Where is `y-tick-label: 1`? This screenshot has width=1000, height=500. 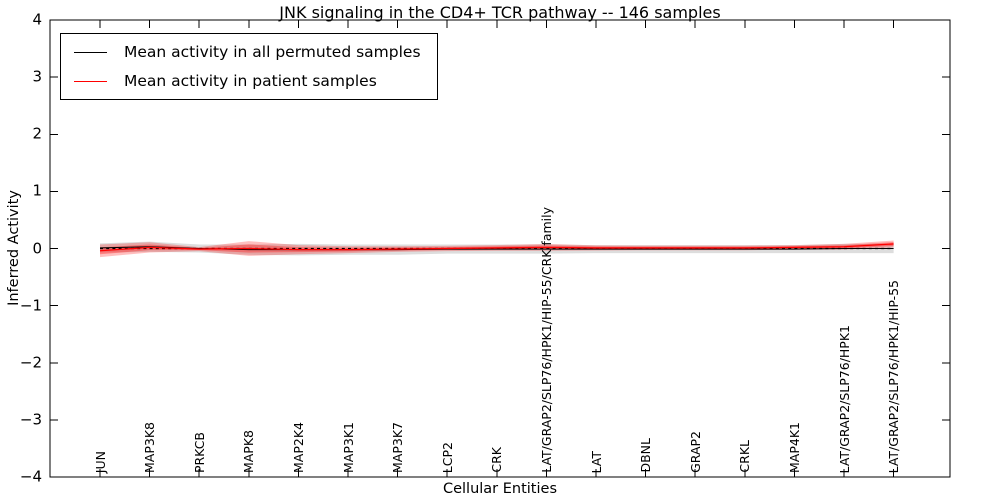 y-tick-label: 1 is located at coordinates (37, 190).